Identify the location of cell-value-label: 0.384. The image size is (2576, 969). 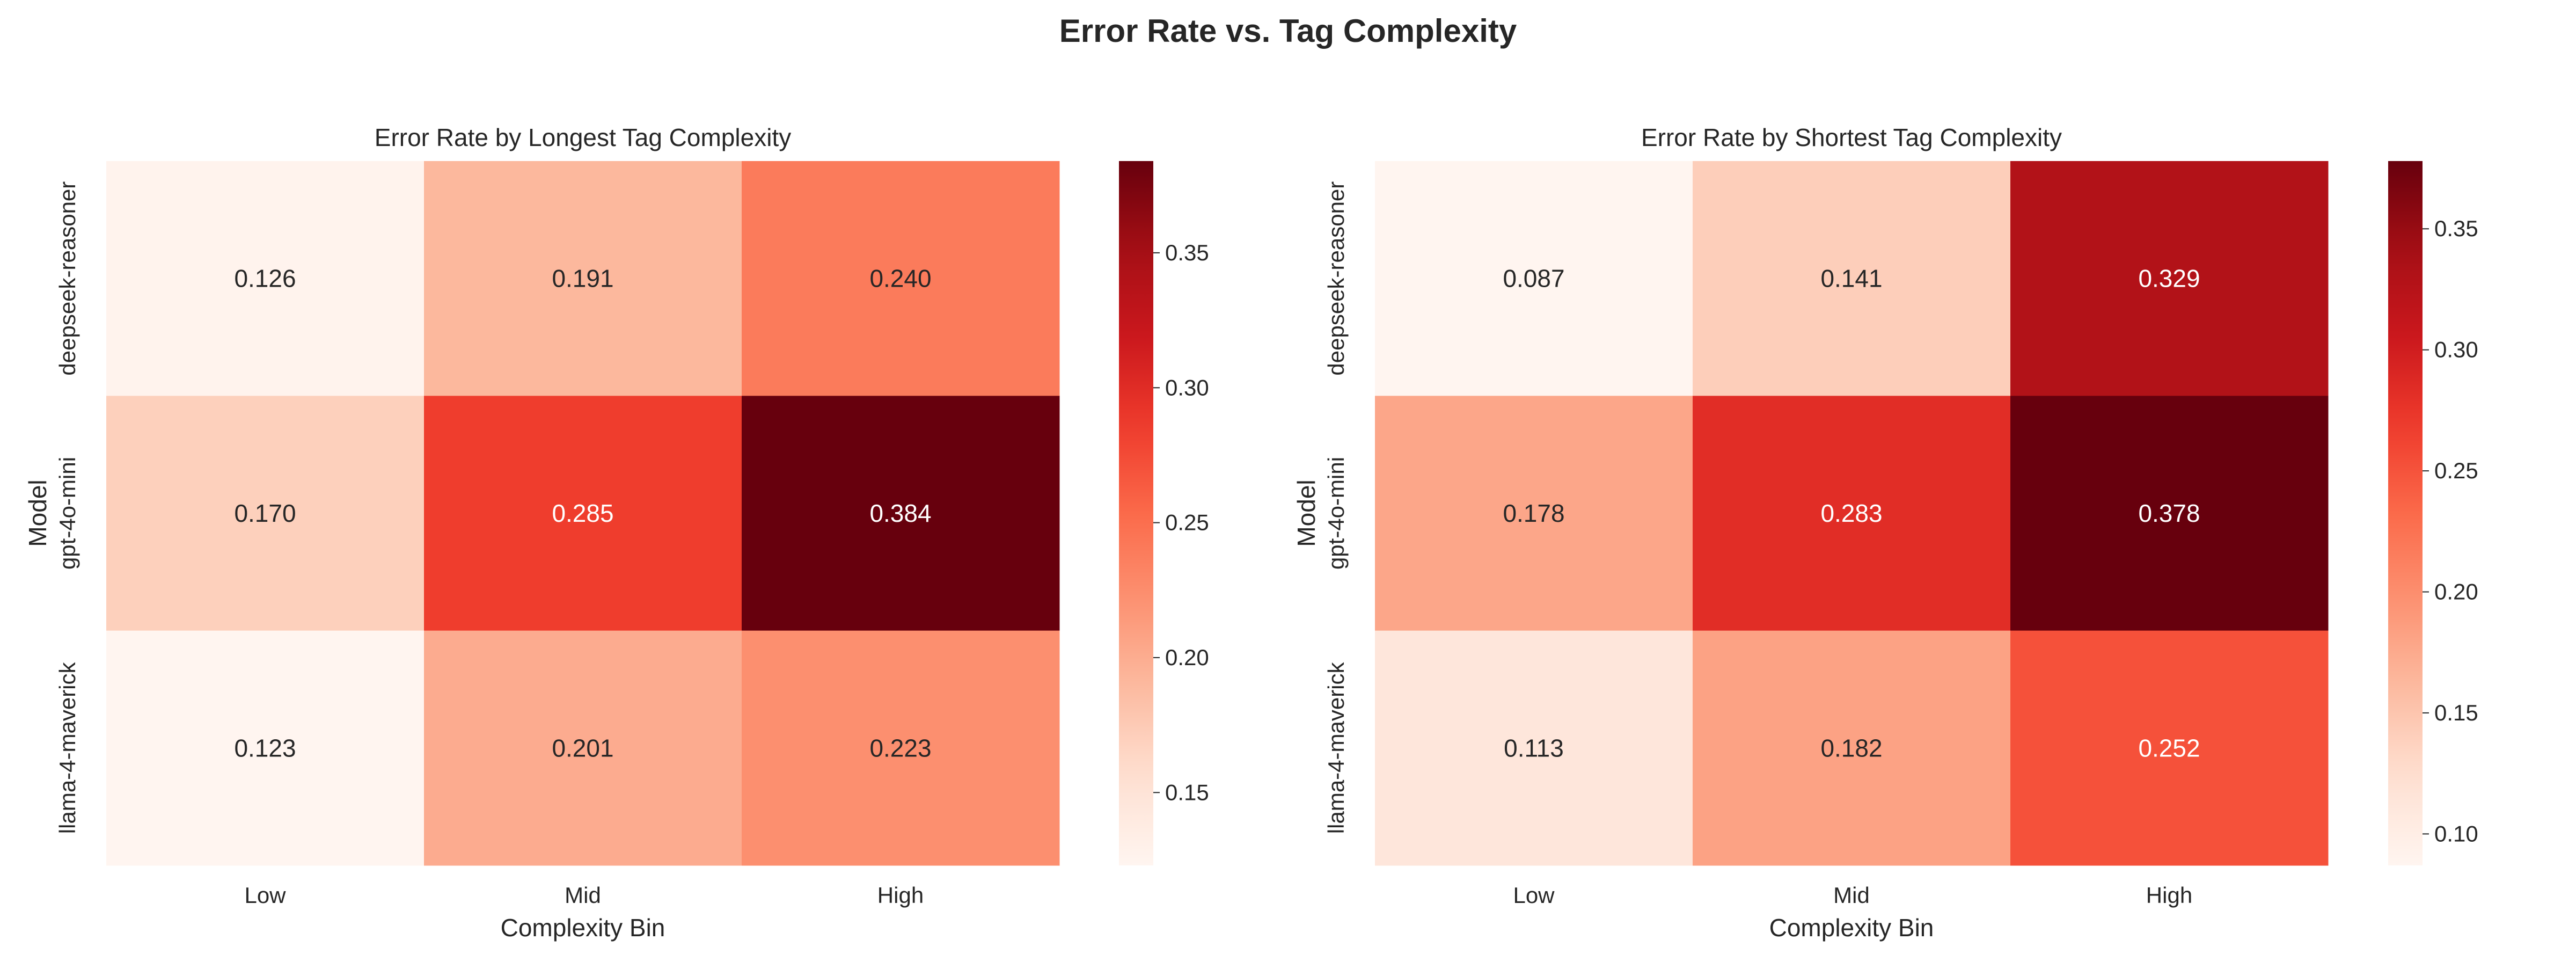
(900, 513).